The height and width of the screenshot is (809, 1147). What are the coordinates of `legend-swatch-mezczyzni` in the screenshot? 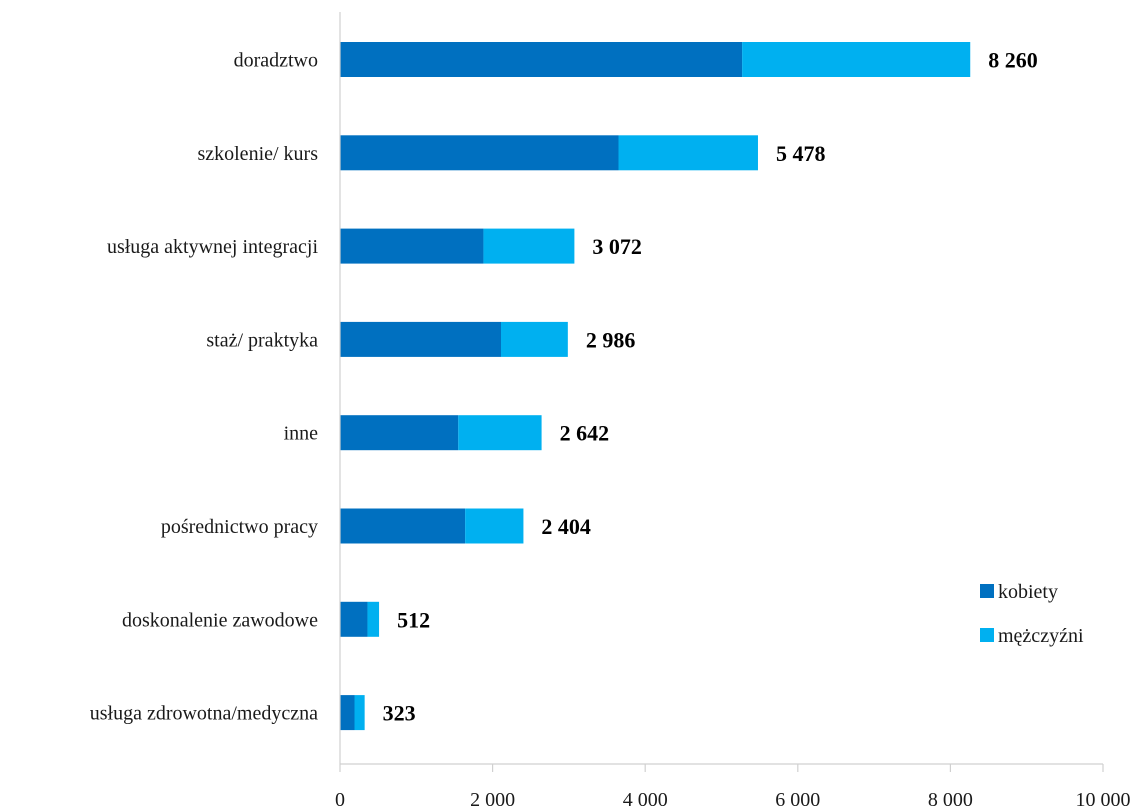 It's located at (987, 635).